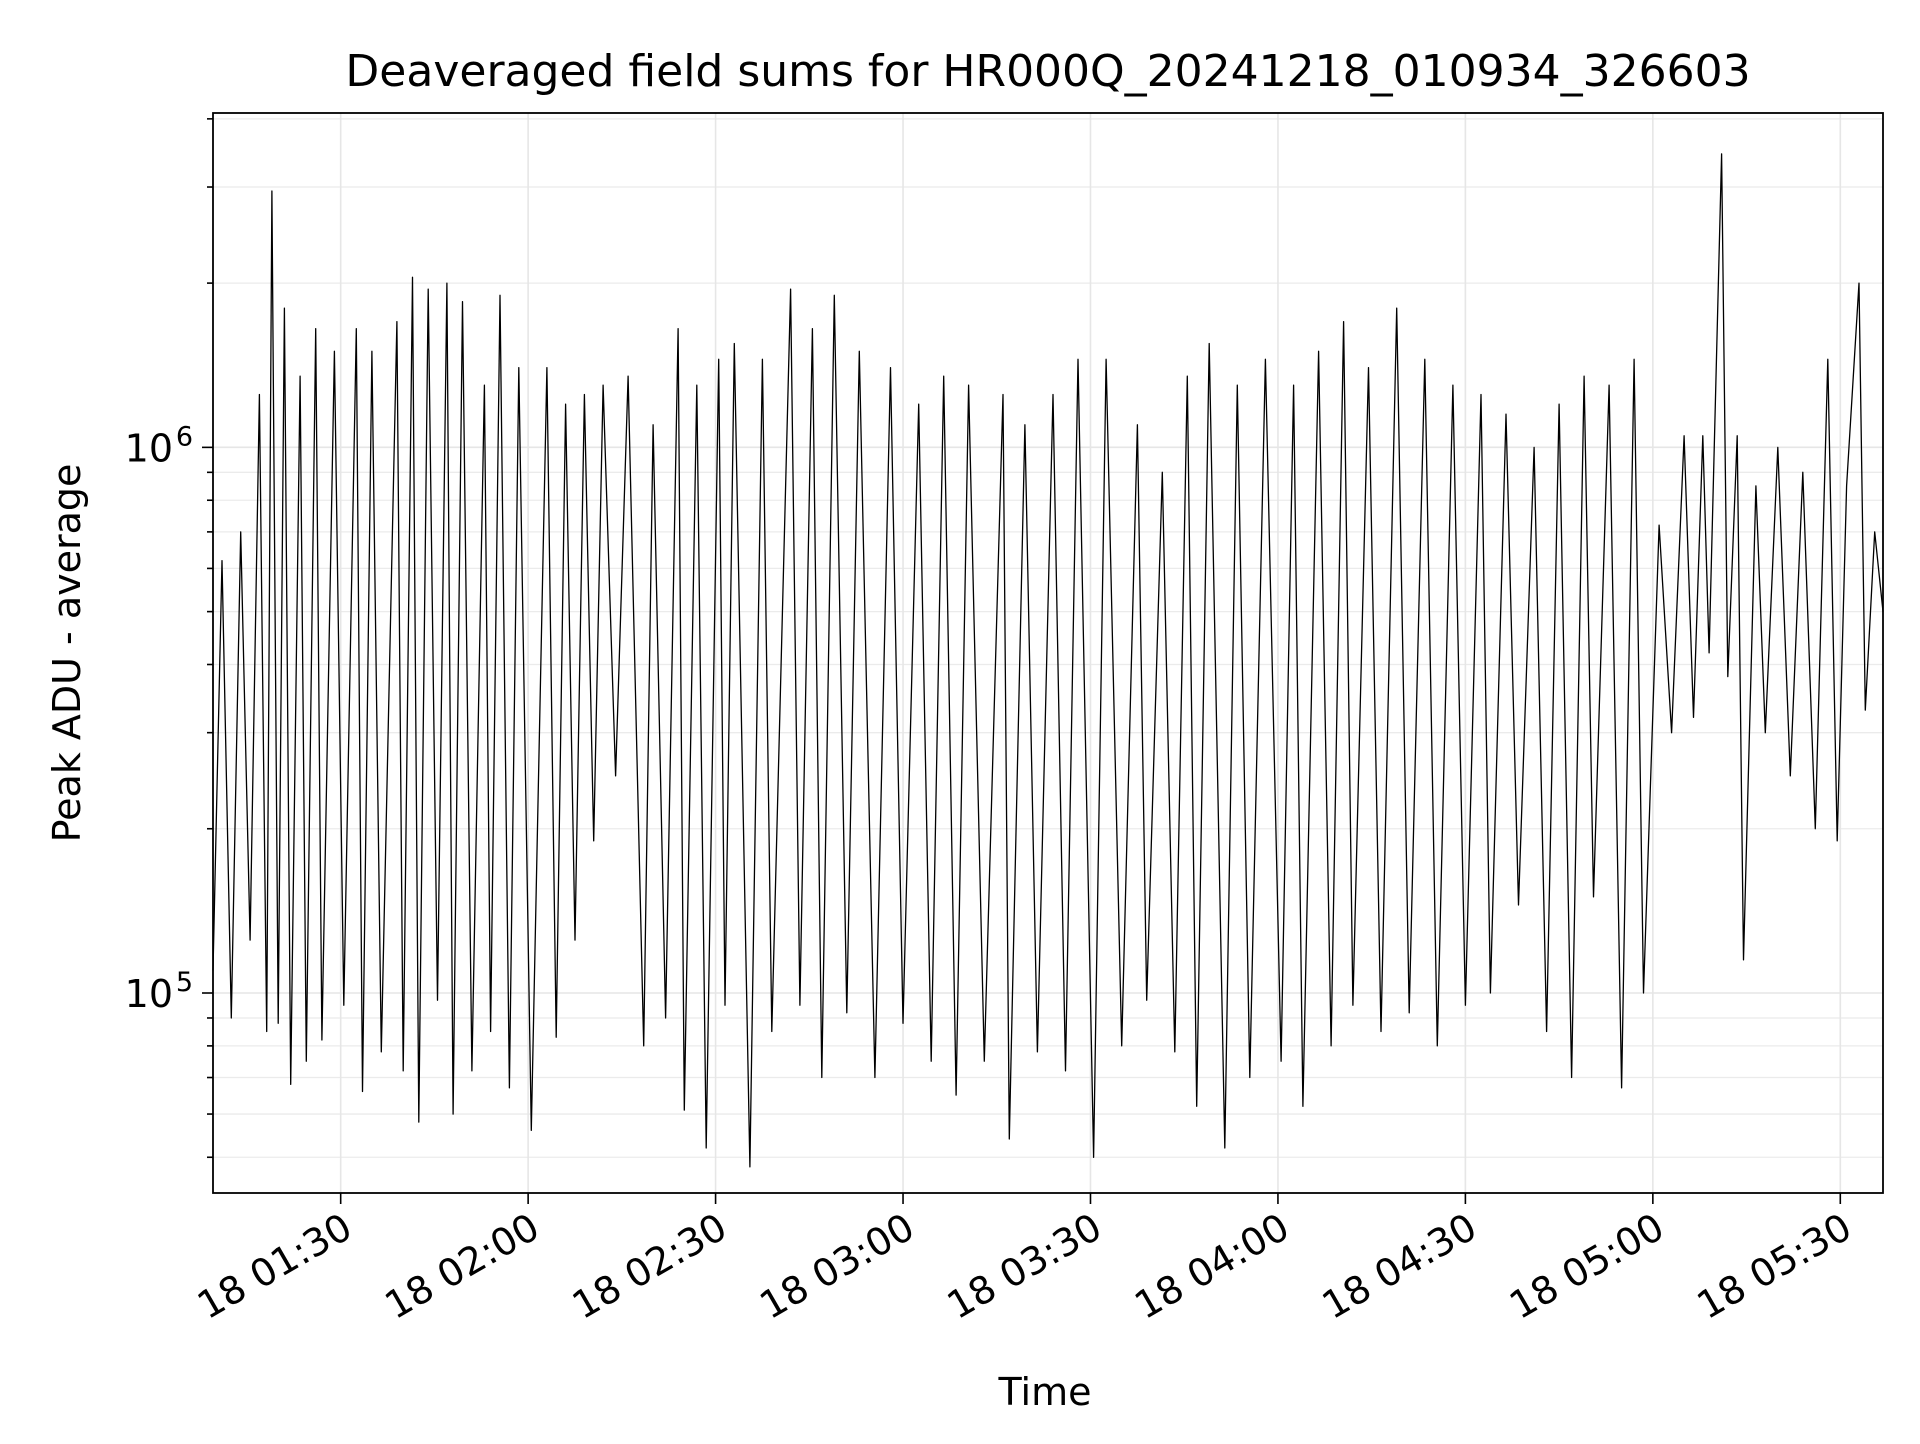 The image size is (1920, 1444). I want to click on x-axis-label: Time, so click(1045, 1392).